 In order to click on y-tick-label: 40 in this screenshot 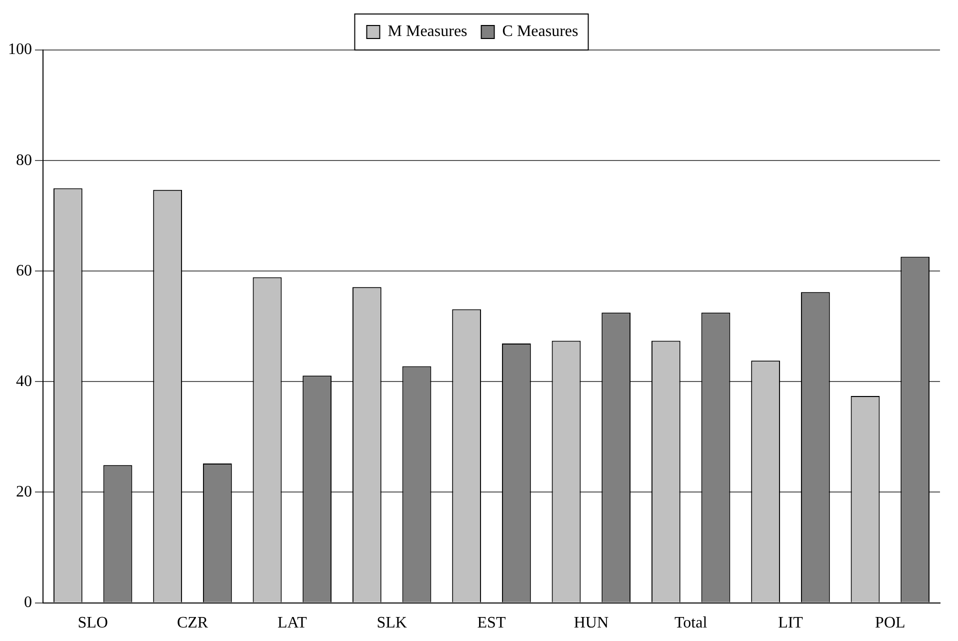, I will do `click(24, 381)`.